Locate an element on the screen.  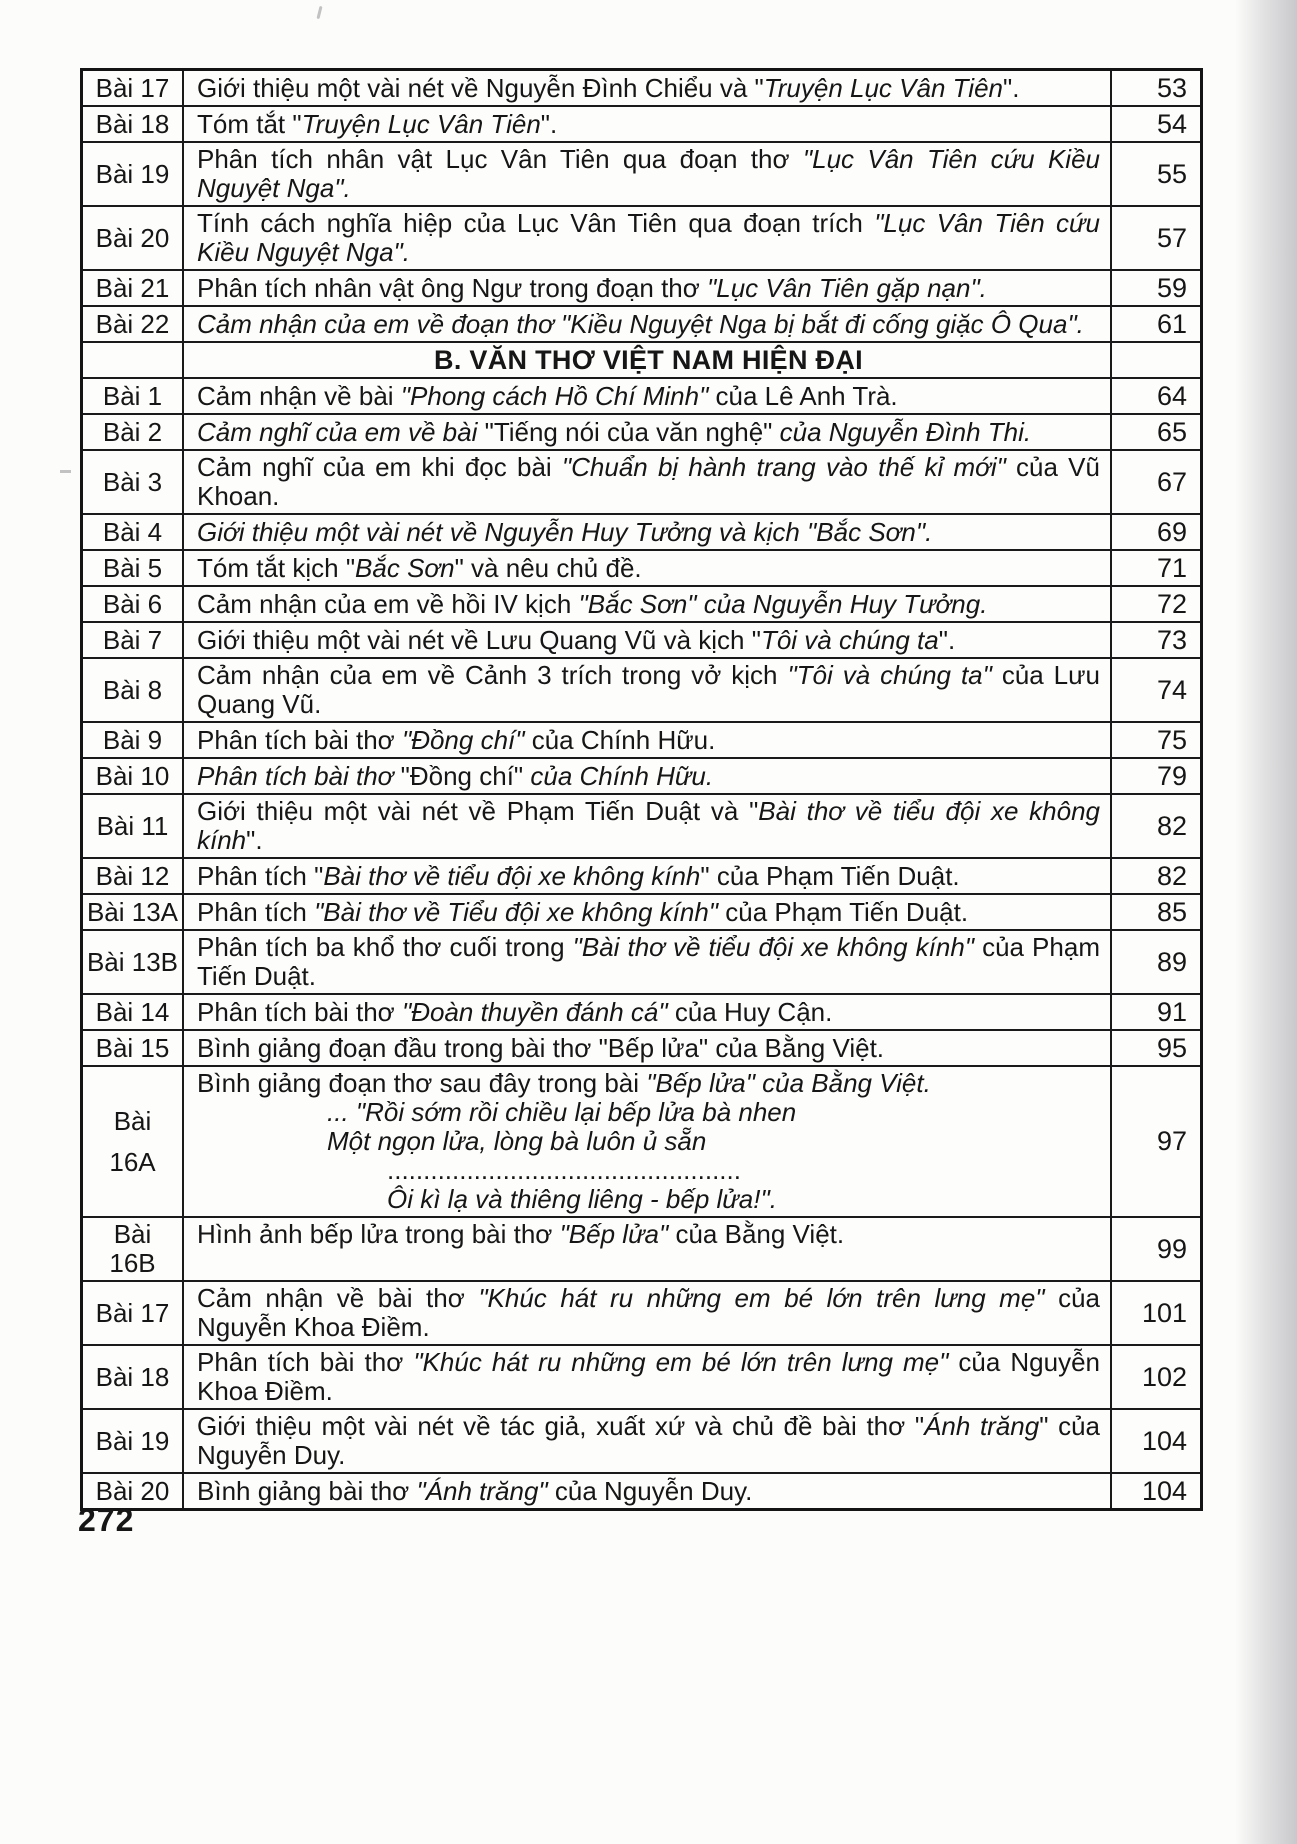
page-number: 57 is located at coordinates (1155, 238).